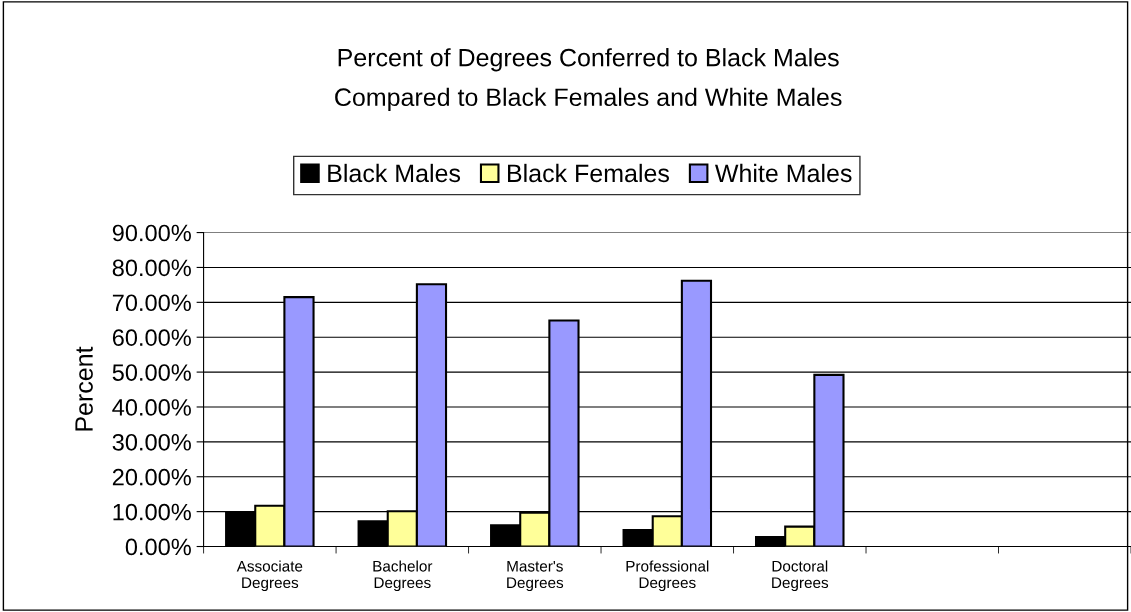 The width and height of the screenshot is (1131, 612). I want to click on y-tick-label: 90.00%, so click(151, 233).